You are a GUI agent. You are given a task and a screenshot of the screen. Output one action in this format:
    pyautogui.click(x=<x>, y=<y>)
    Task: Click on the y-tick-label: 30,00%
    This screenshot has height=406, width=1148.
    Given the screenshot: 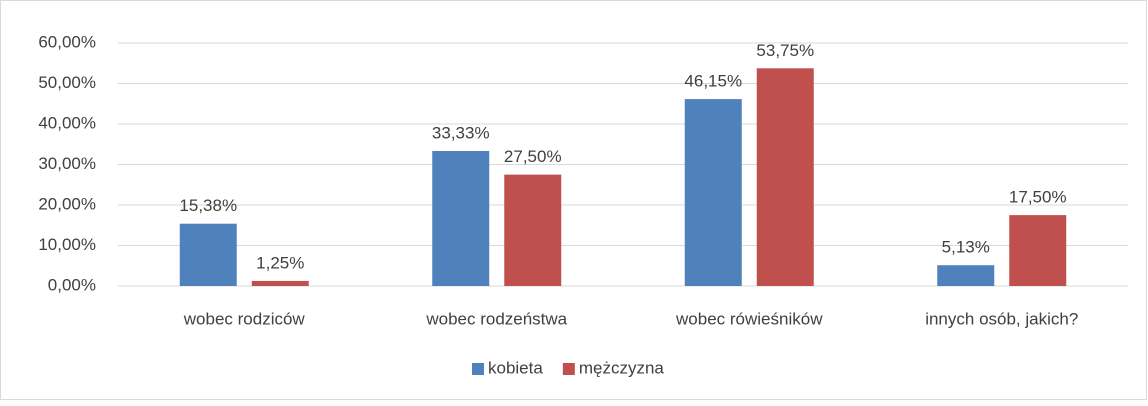 What is the action you would take?
    pyautogui.click(x=67, y=163)
    